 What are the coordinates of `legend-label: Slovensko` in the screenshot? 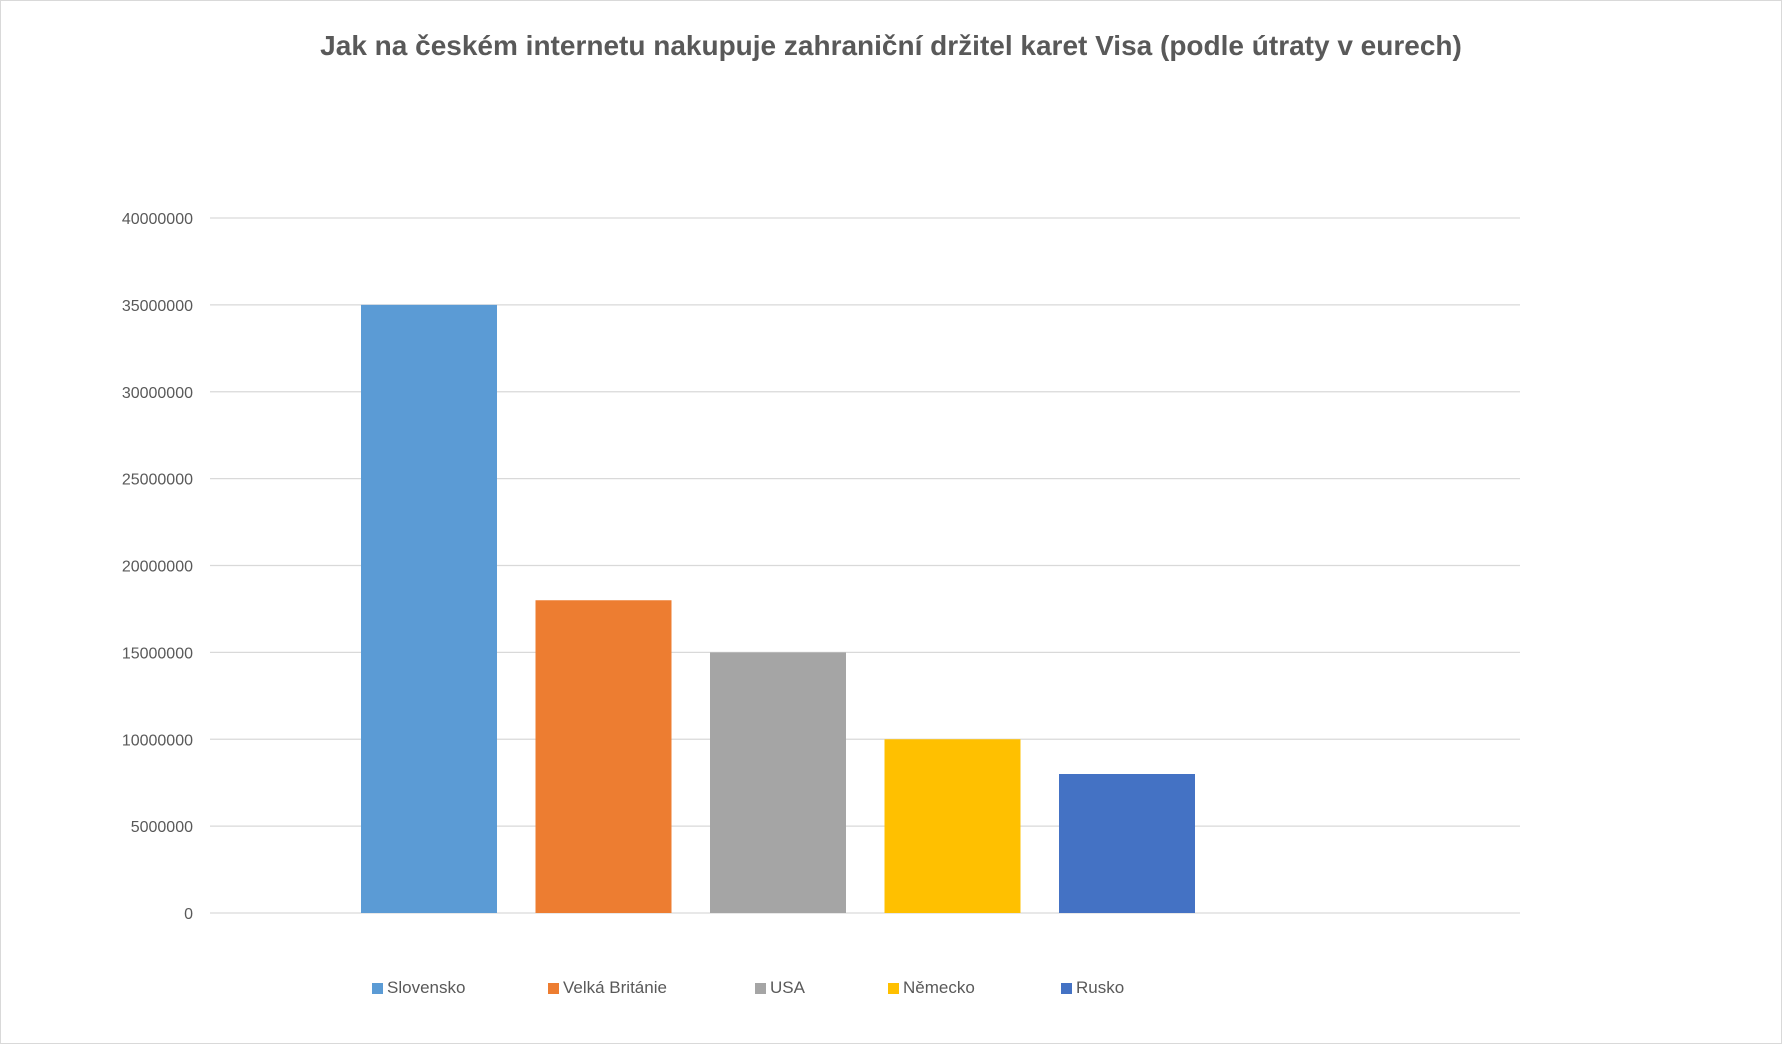 It's located at (426, 987).